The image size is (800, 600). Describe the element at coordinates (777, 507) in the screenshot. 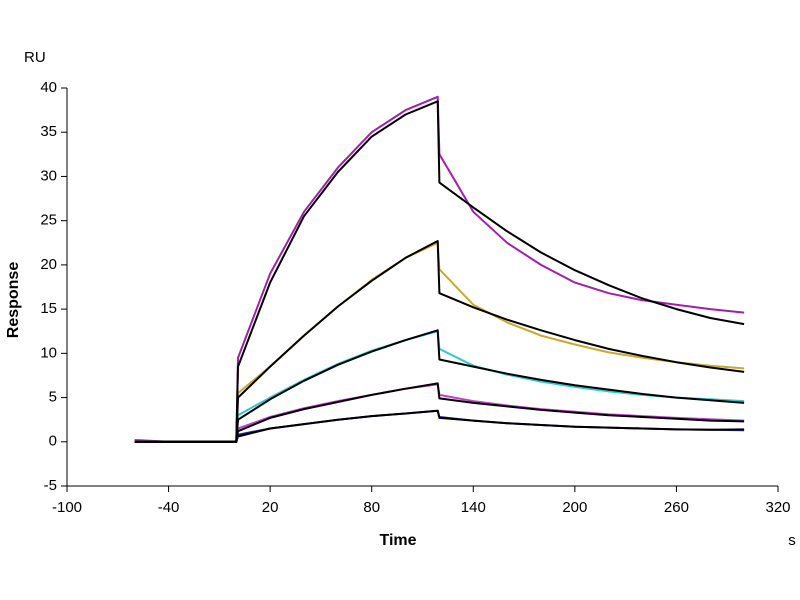

I see `x-tick-label: 320` at that location.